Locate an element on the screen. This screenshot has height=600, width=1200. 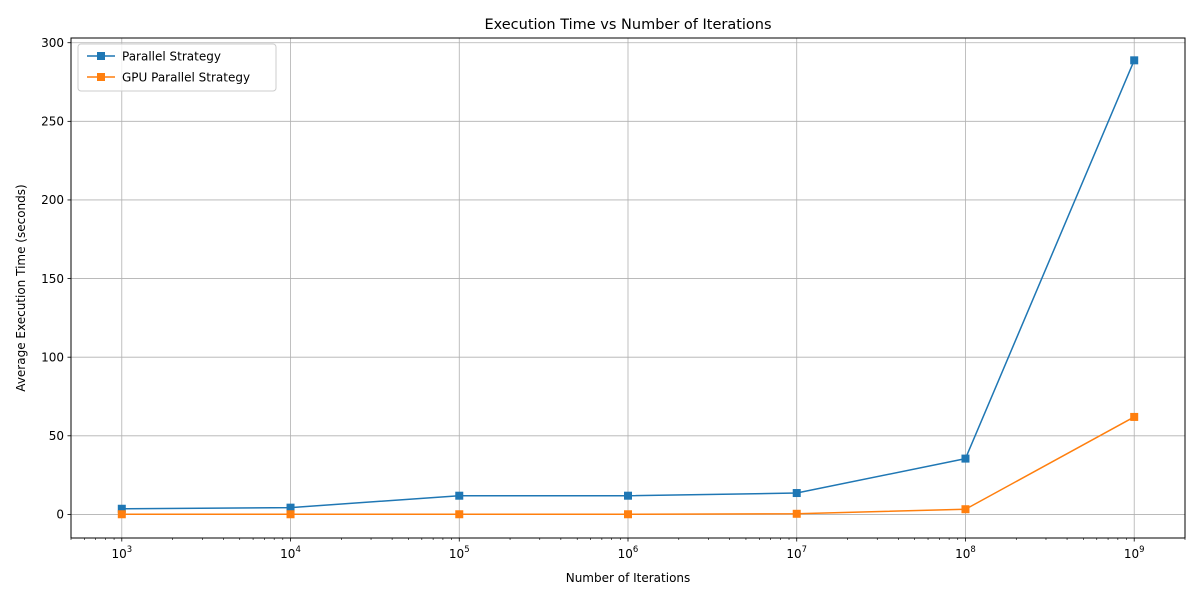
x-axis-label: Number of Iterations is located at coordinates (628, 578).